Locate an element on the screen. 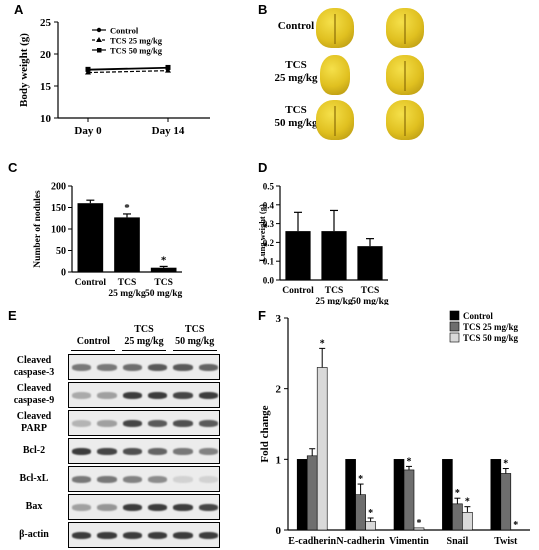 The image size is (539, 550). y-tick-label: 50 is located at coordinates (61, 251).